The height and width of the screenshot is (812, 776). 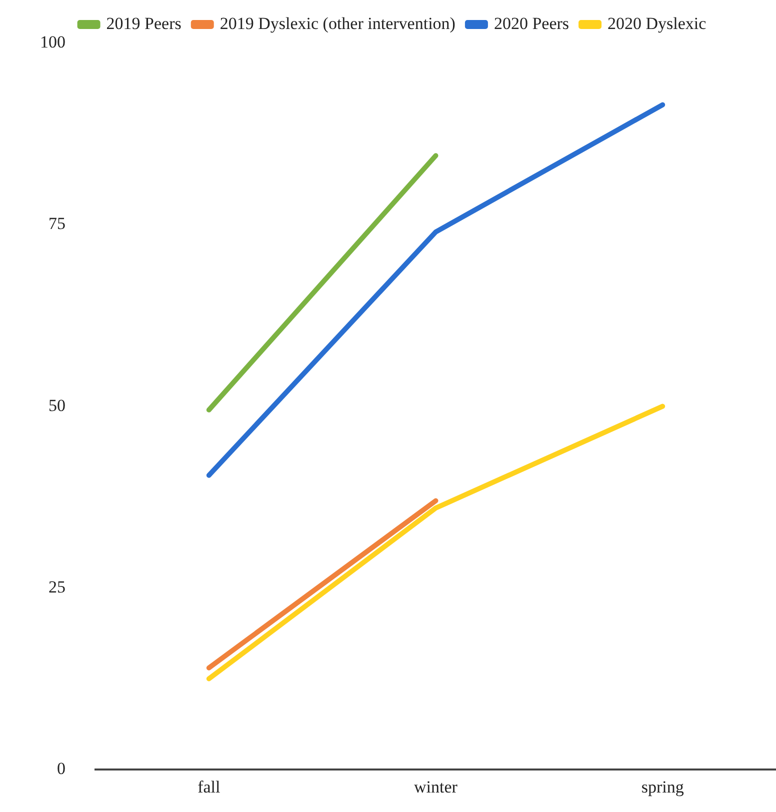 I want to click on legend-label: 2019 Peers, so click(x=144, y=23).